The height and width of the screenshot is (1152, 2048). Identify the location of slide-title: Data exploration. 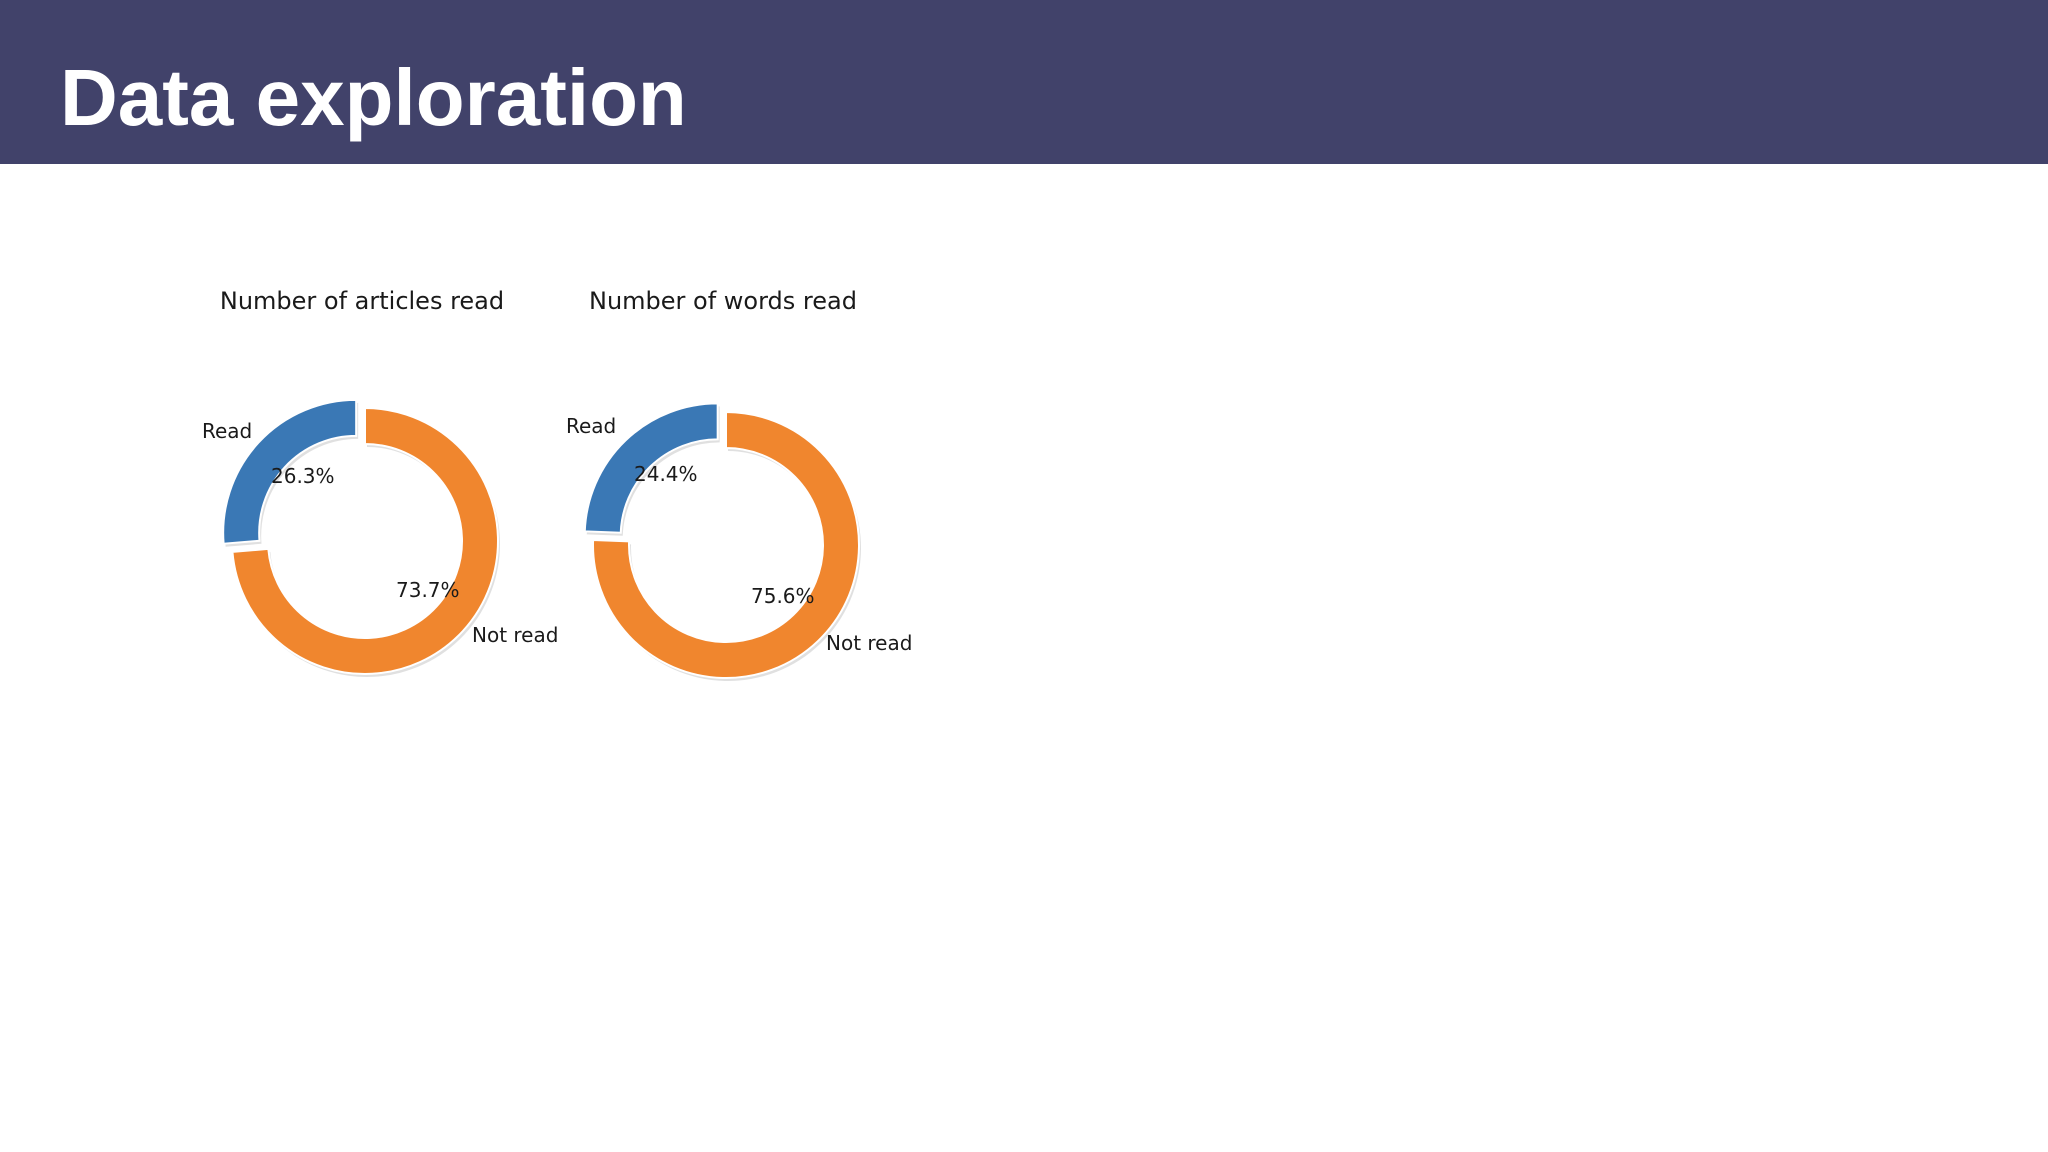
(373, 97).